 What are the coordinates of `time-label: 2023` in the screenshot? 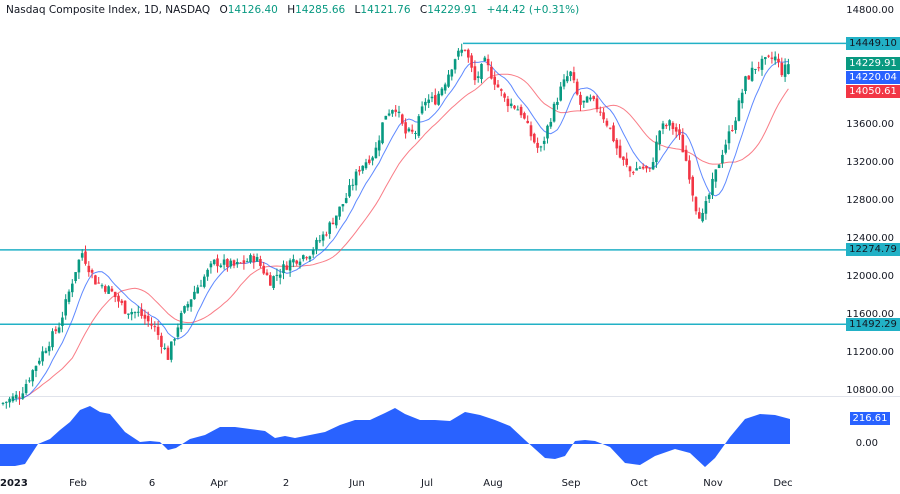 It's located at (14, 483).